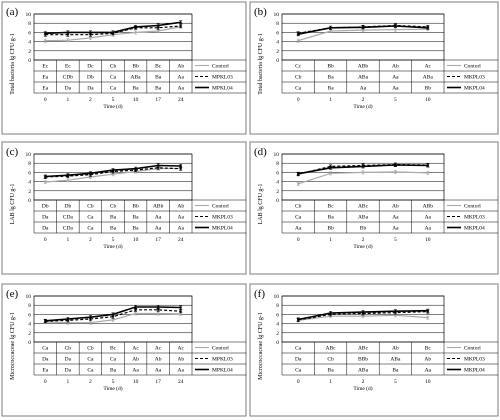  Describe the element at coordinates (12, 12) in the screenshot. I see `panel-label: (a)` at that location.